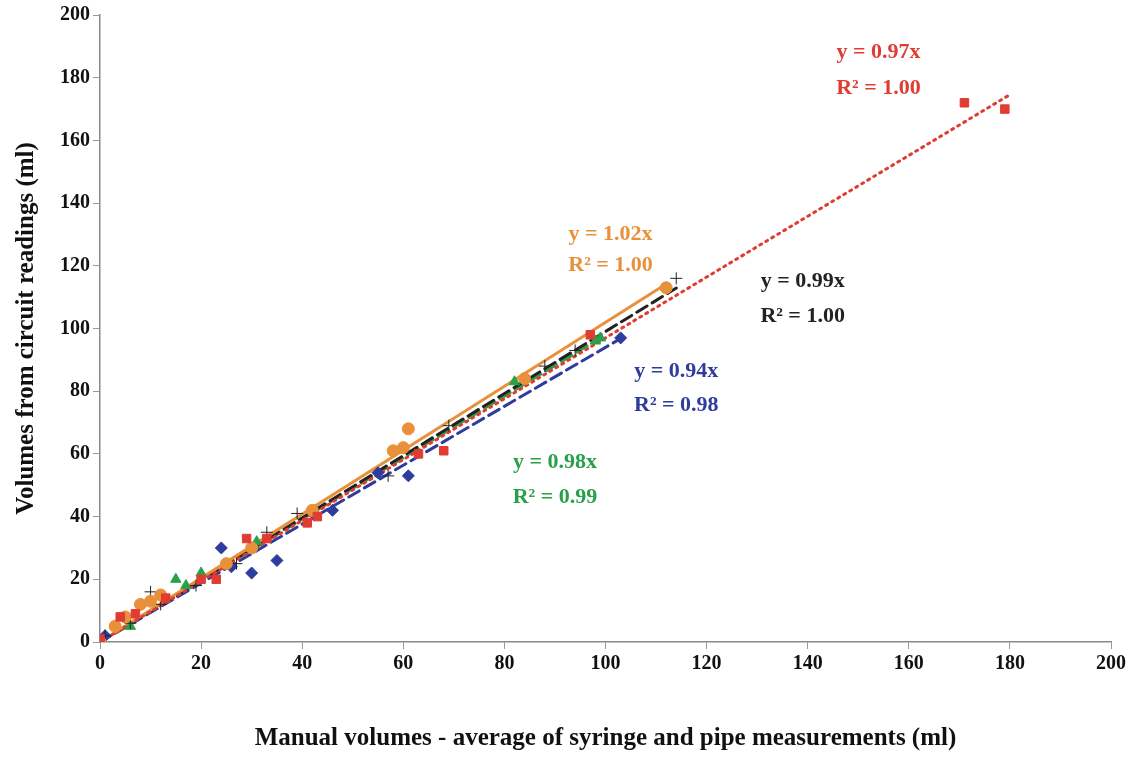  What do you see at coordinates (403, 662) in the screenshot?
I see `x-tick-label: 60` at bounding box center [403, 662].